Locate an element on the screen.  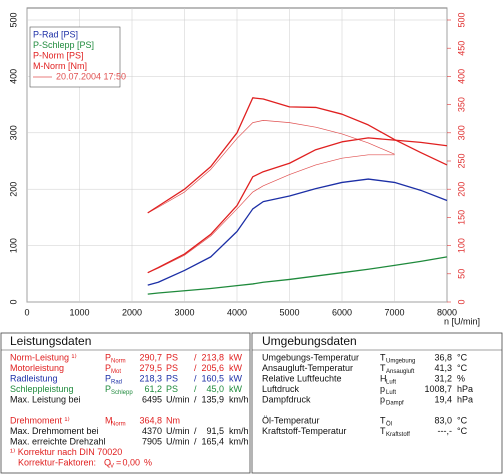
row-label: Luftdruck is located at coordinates (281, 389).